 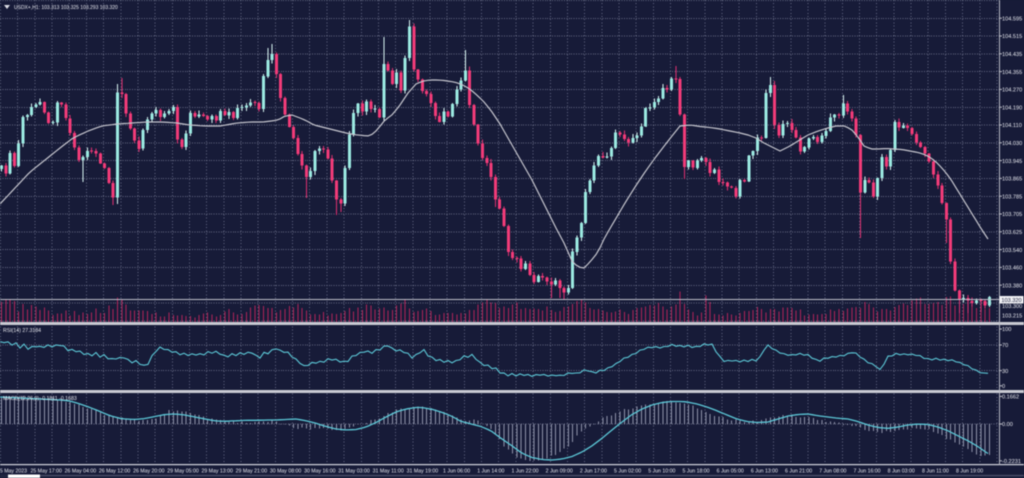 What do you see at coordinates (252, 472) in the screenshot?
I see `svg-text: 29 May 21:00` at bounding box center [252, 472].